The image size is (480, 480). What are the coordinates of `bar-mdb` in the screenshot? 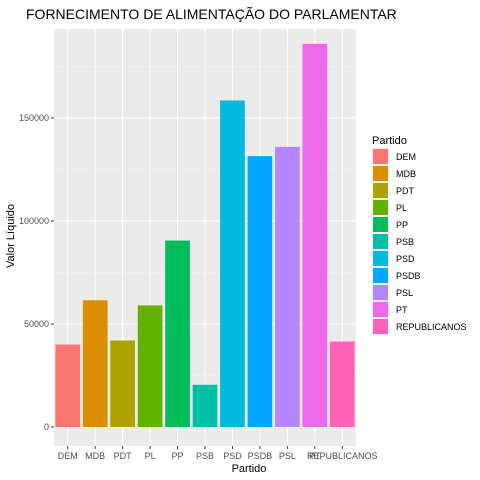 It's located at (95, 363).